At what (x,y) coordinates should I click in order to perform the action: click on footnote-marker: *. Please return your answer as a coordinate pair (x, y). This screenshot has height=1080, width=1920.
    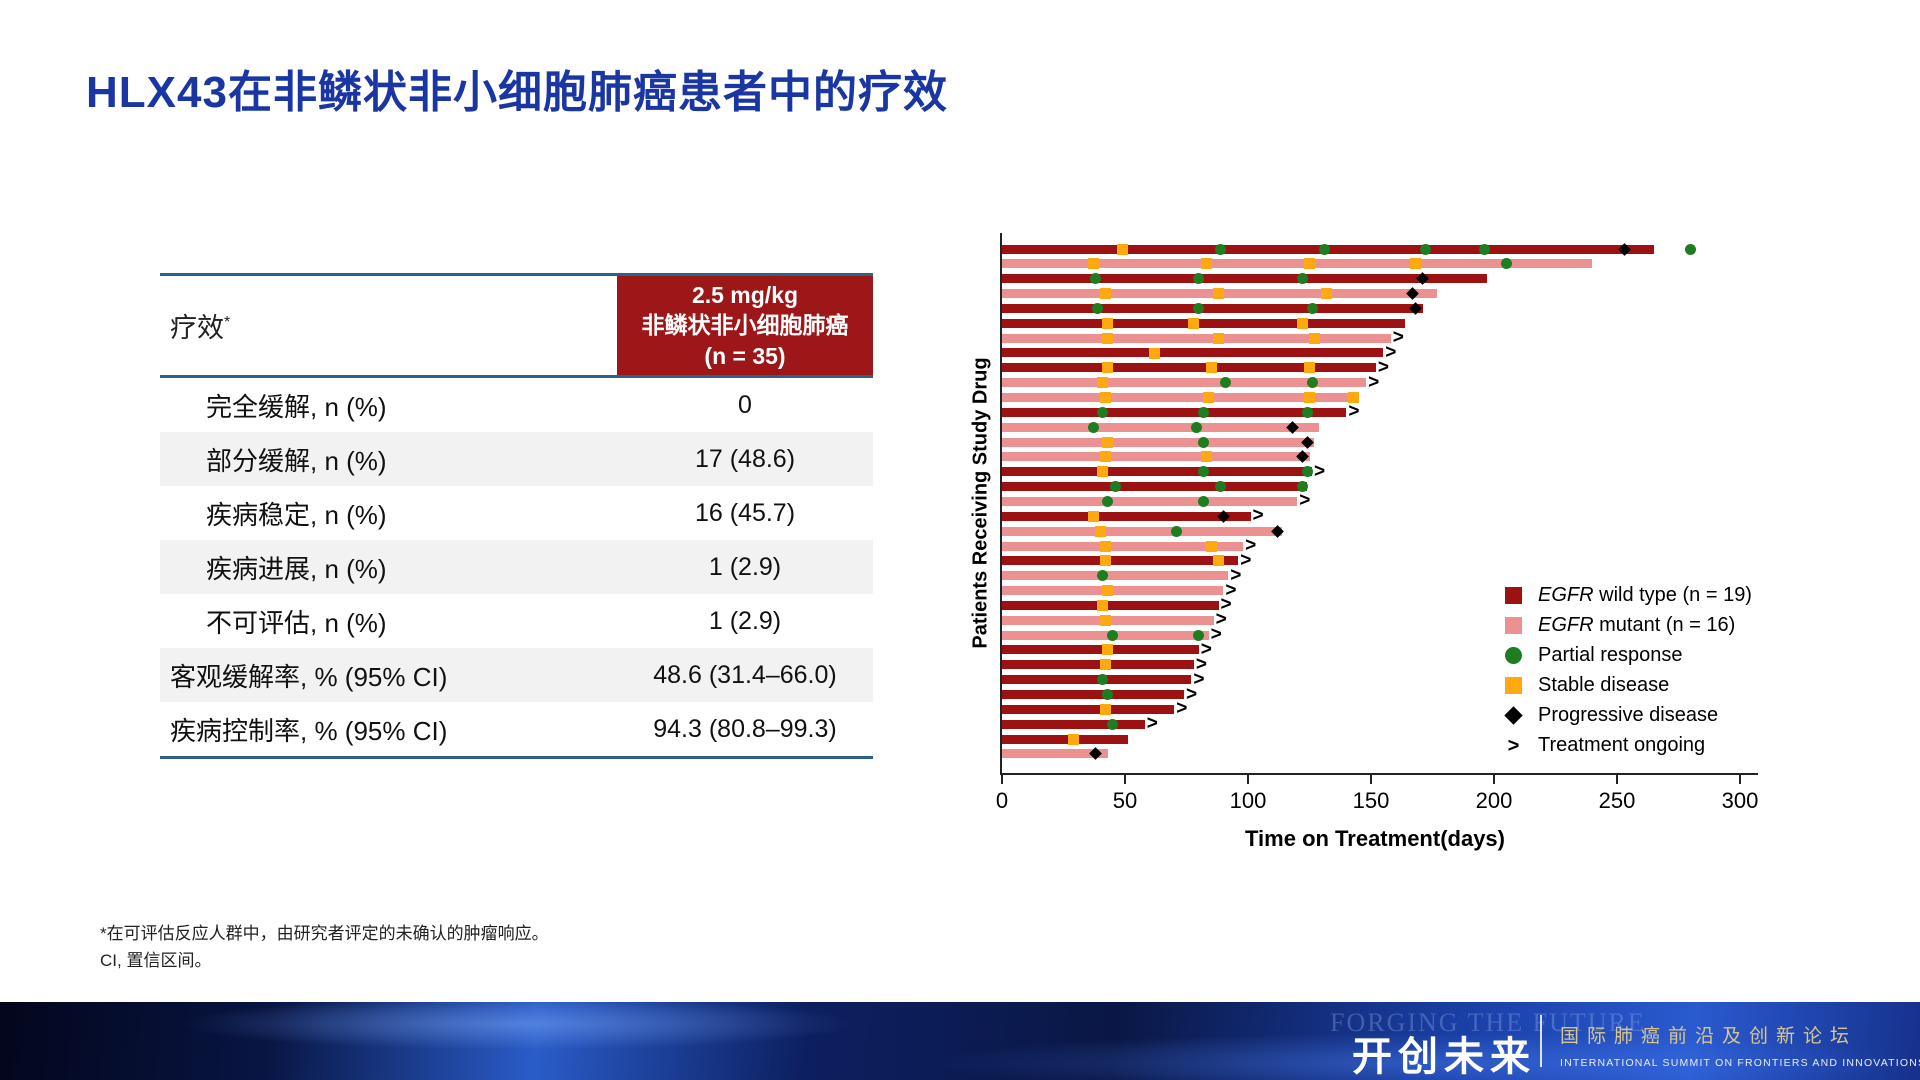
    Looking at the image, I should click on (227, 322).